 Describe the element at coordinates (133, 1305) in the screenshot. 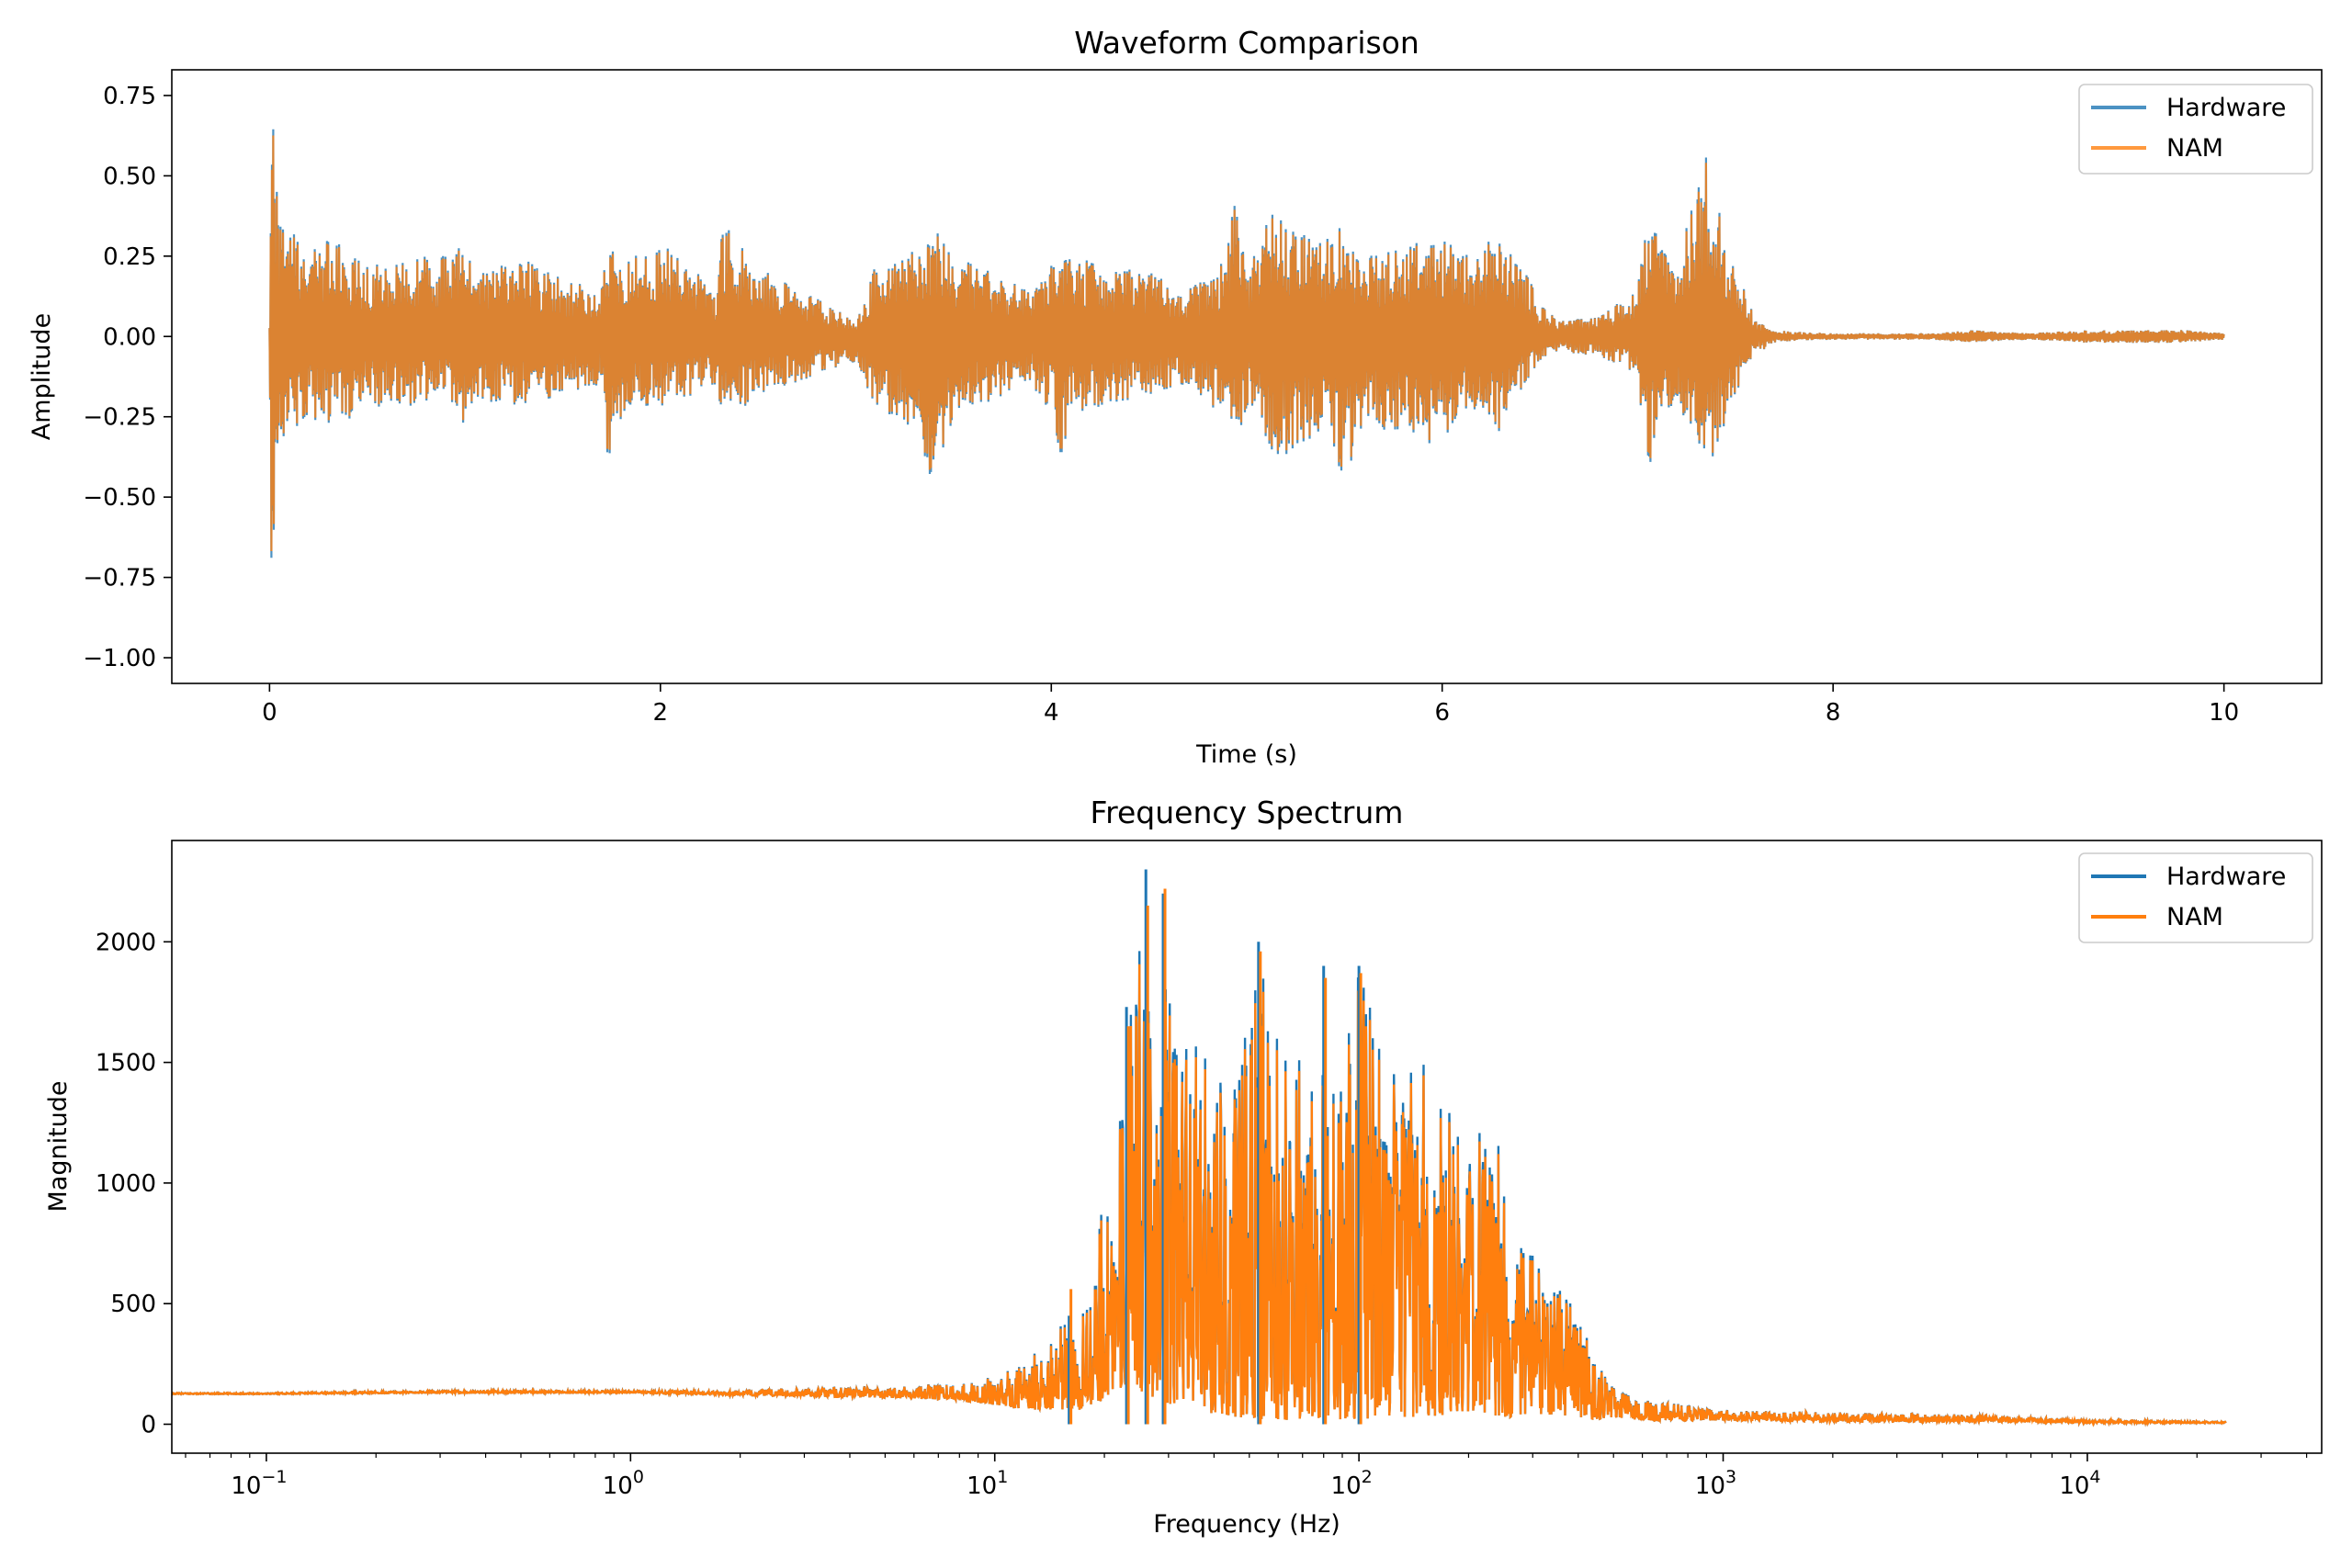

I see `spectrum-y-tick-label: 500` at that location.